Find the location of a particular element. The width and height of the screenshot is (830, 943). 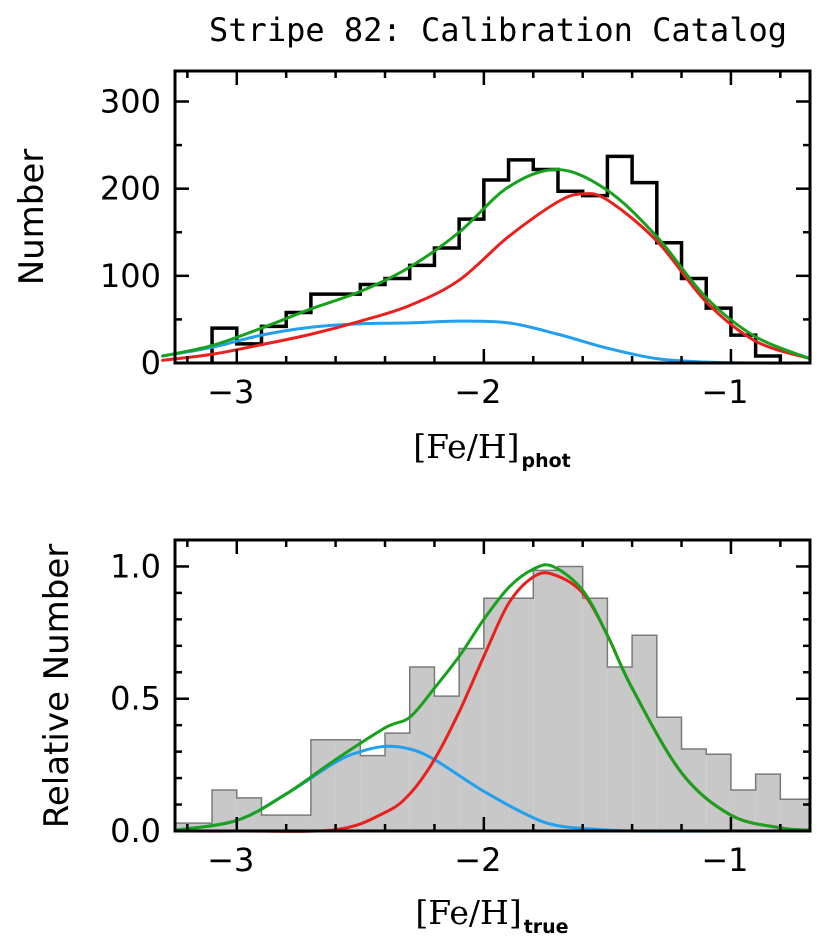

x-axis-label-subscript: phot is located at coordinates (546, 461).